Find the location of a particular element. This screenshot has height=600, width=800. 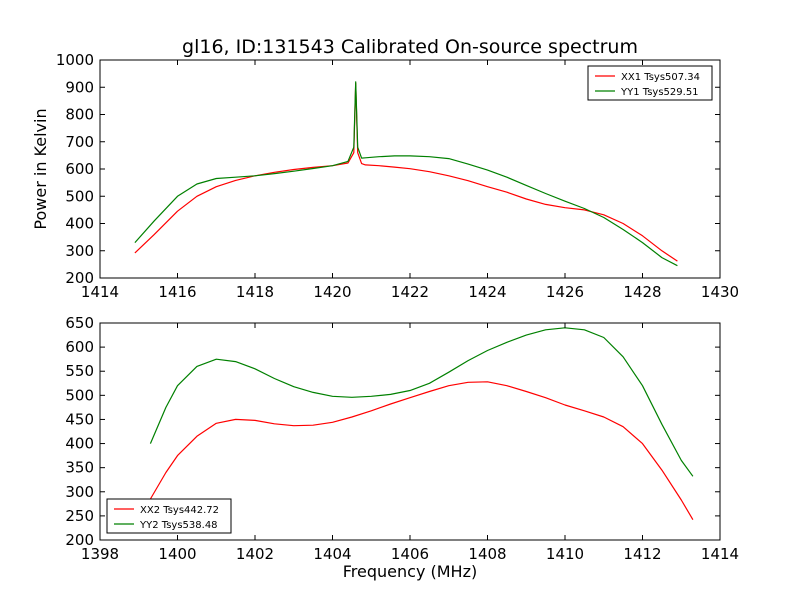

top-plot-x-tick-label: 1424 is located at coordinates (487, 292).